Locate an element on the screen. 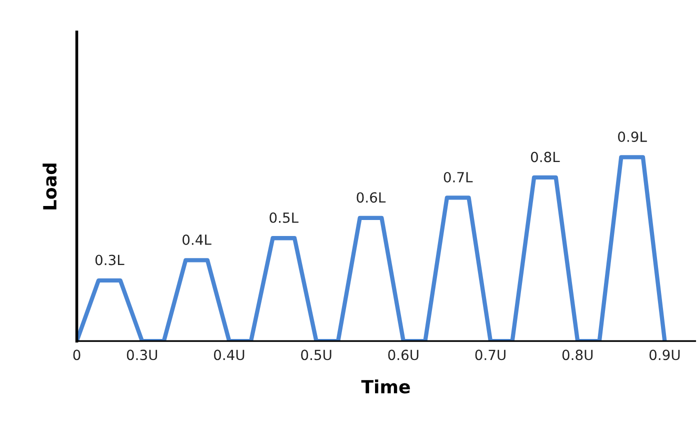 The height and width of the screenshot is (439, 698). annotation: 0.8L is located at coordinates (545, 157).